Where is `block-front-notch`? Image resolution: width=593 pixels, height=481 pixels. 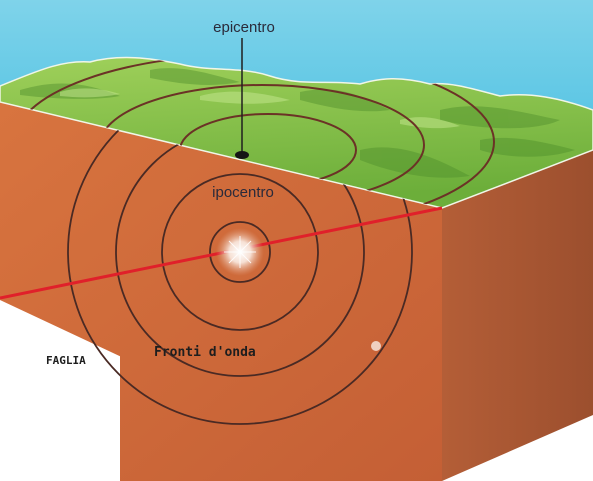 block-front-notch is located at coordinates (60, 390).